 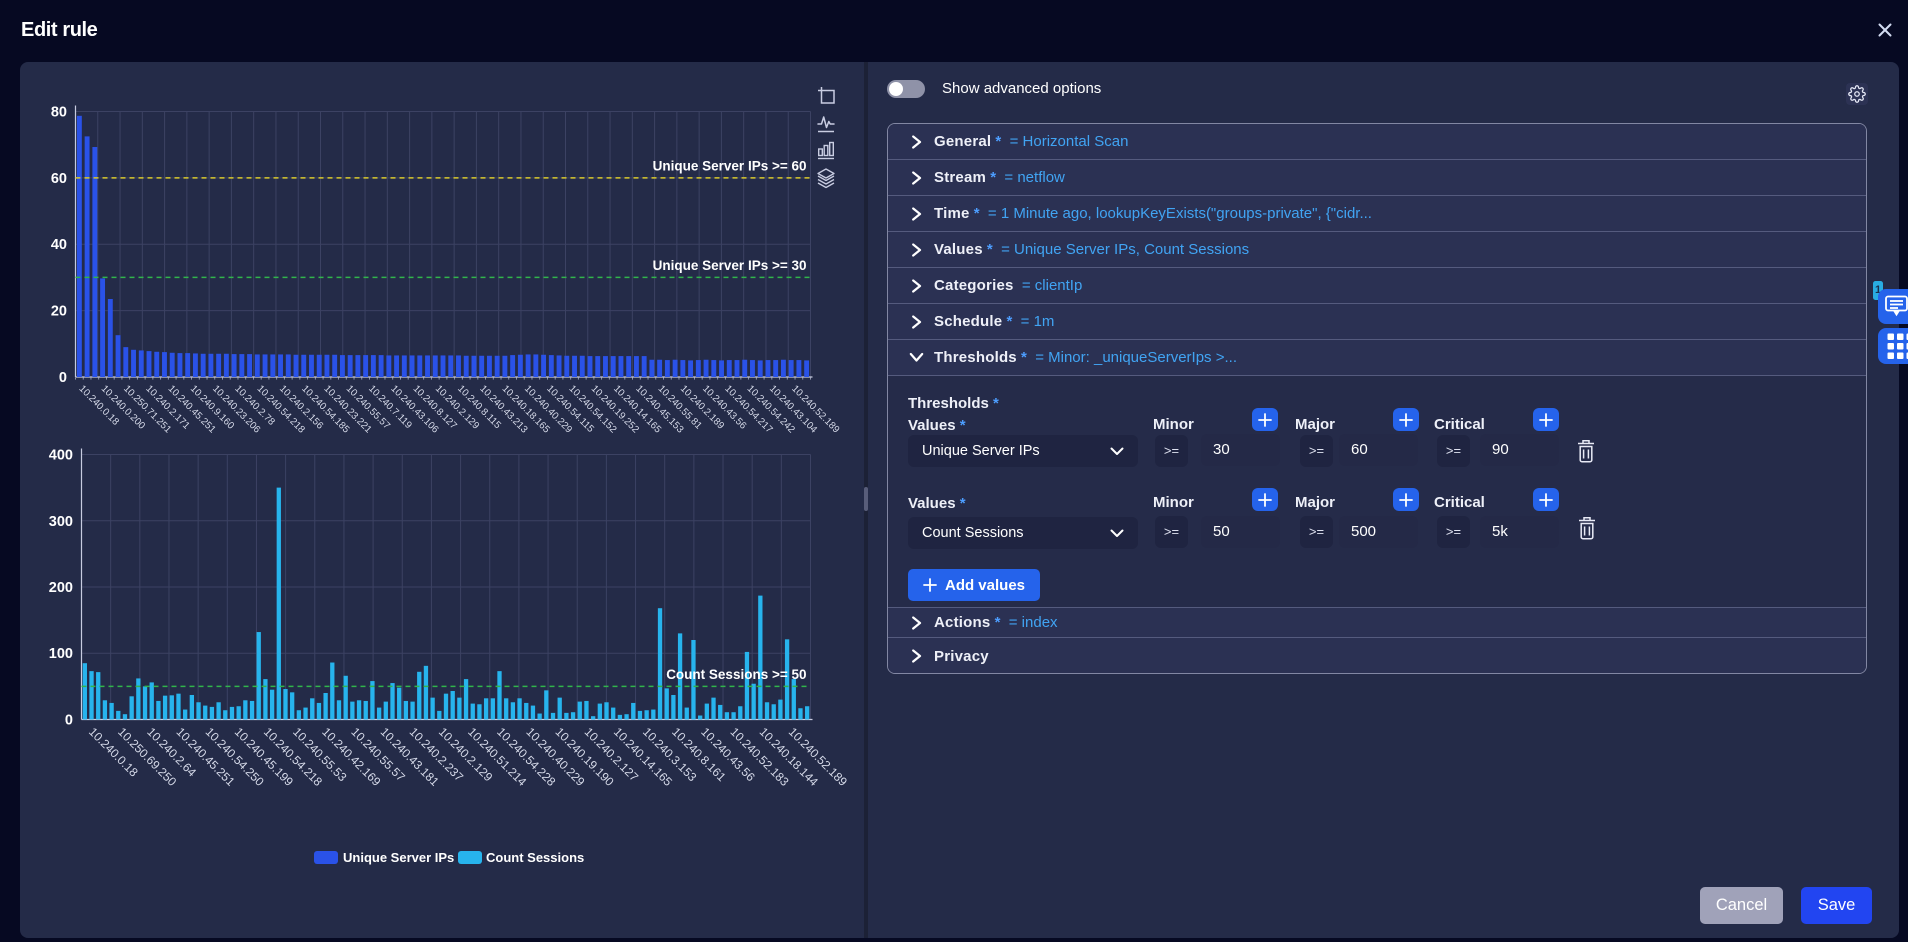 What do you see at coordinates (61, 522) in the screenshot?
I see `svg-text: 300` at bounding box center [61, 522].